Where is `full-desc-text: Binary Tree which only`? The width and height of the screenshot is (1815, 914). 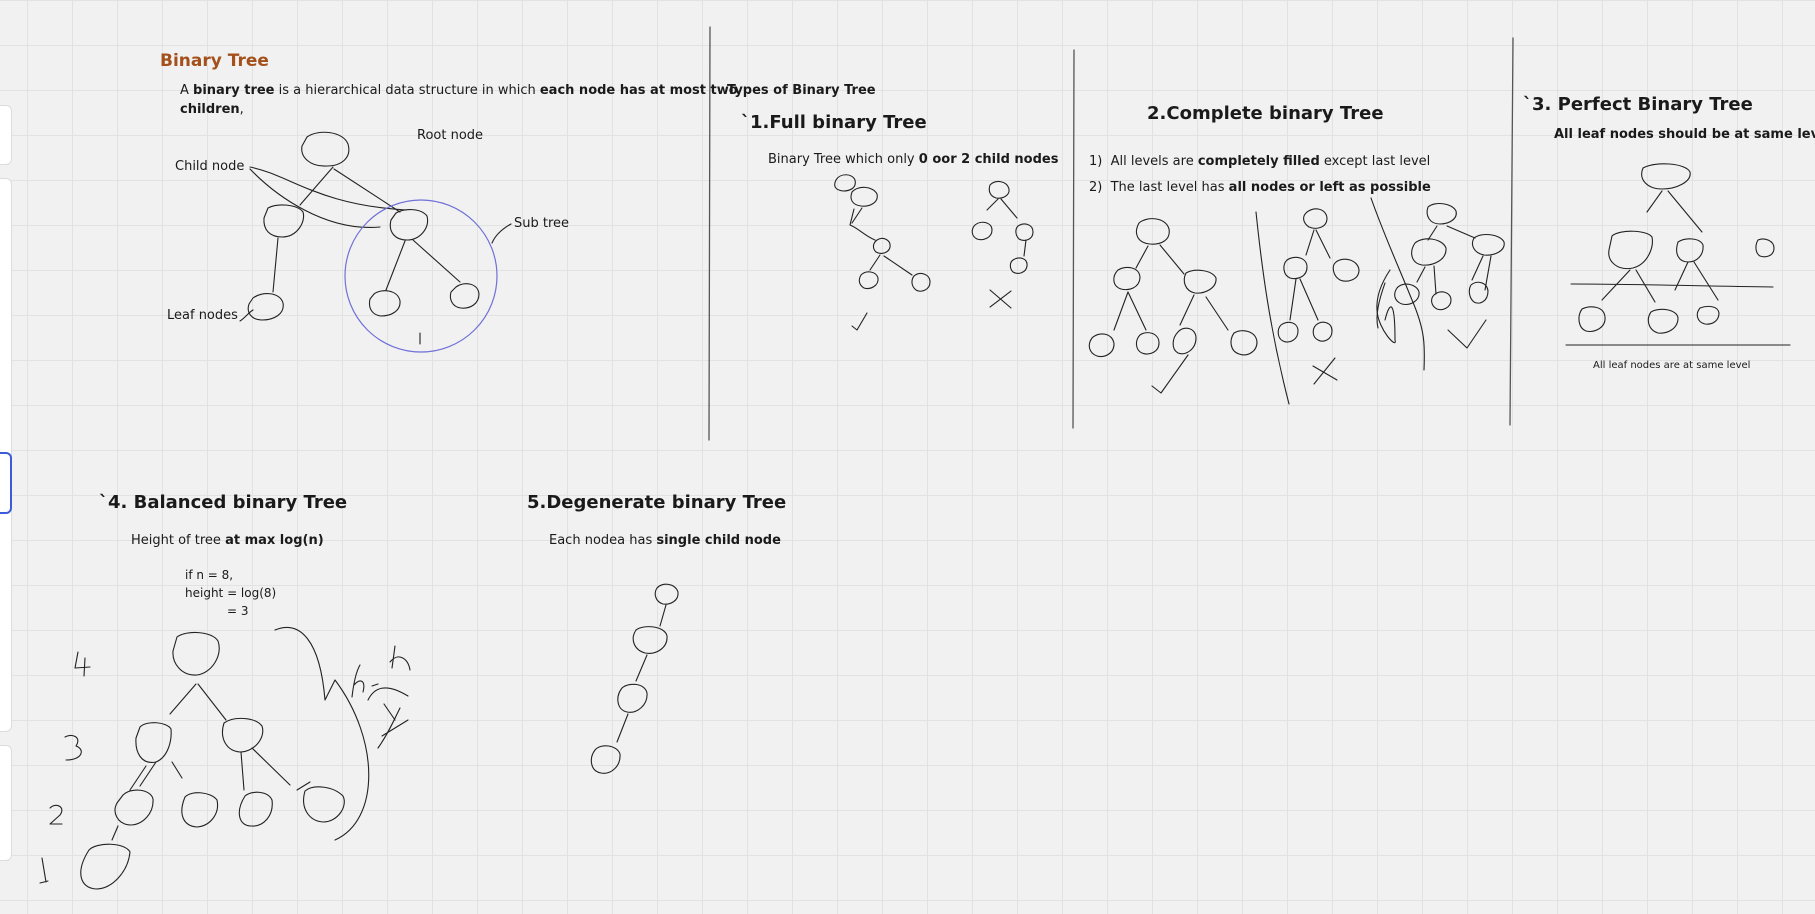 full-desc-text: Binary Tree which only is located at coordinates (843, 159).